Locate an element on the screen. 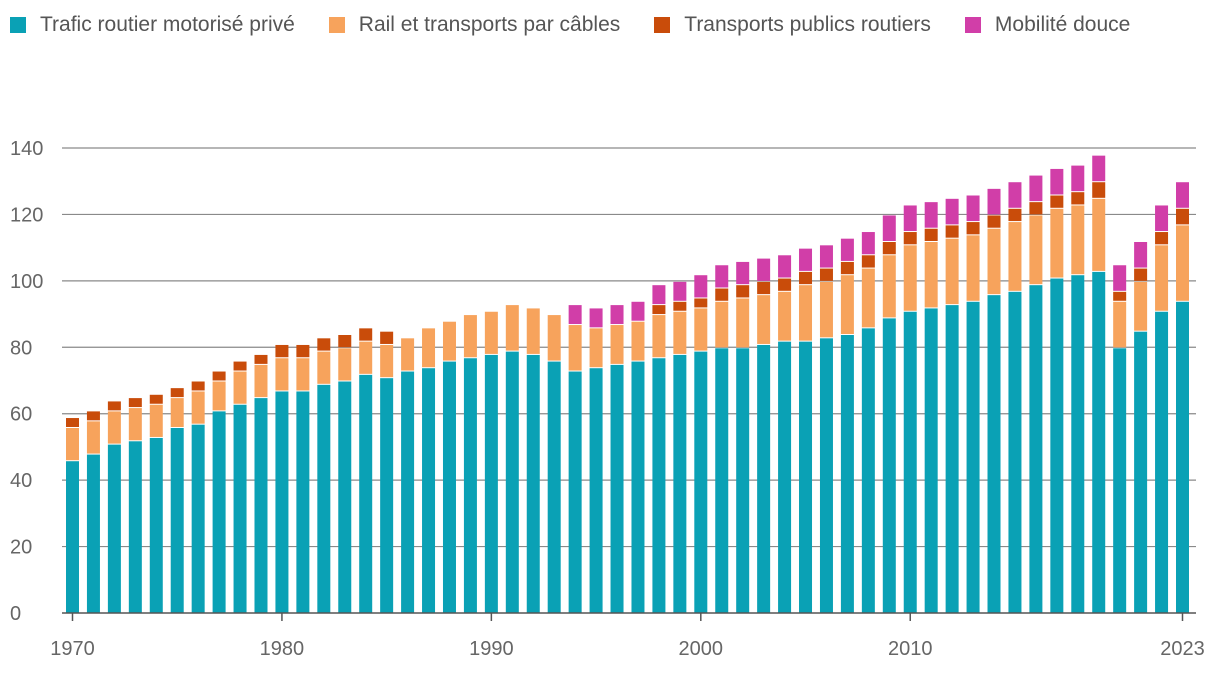  y-tick-label: 140 is located at coordinates (26, 149).